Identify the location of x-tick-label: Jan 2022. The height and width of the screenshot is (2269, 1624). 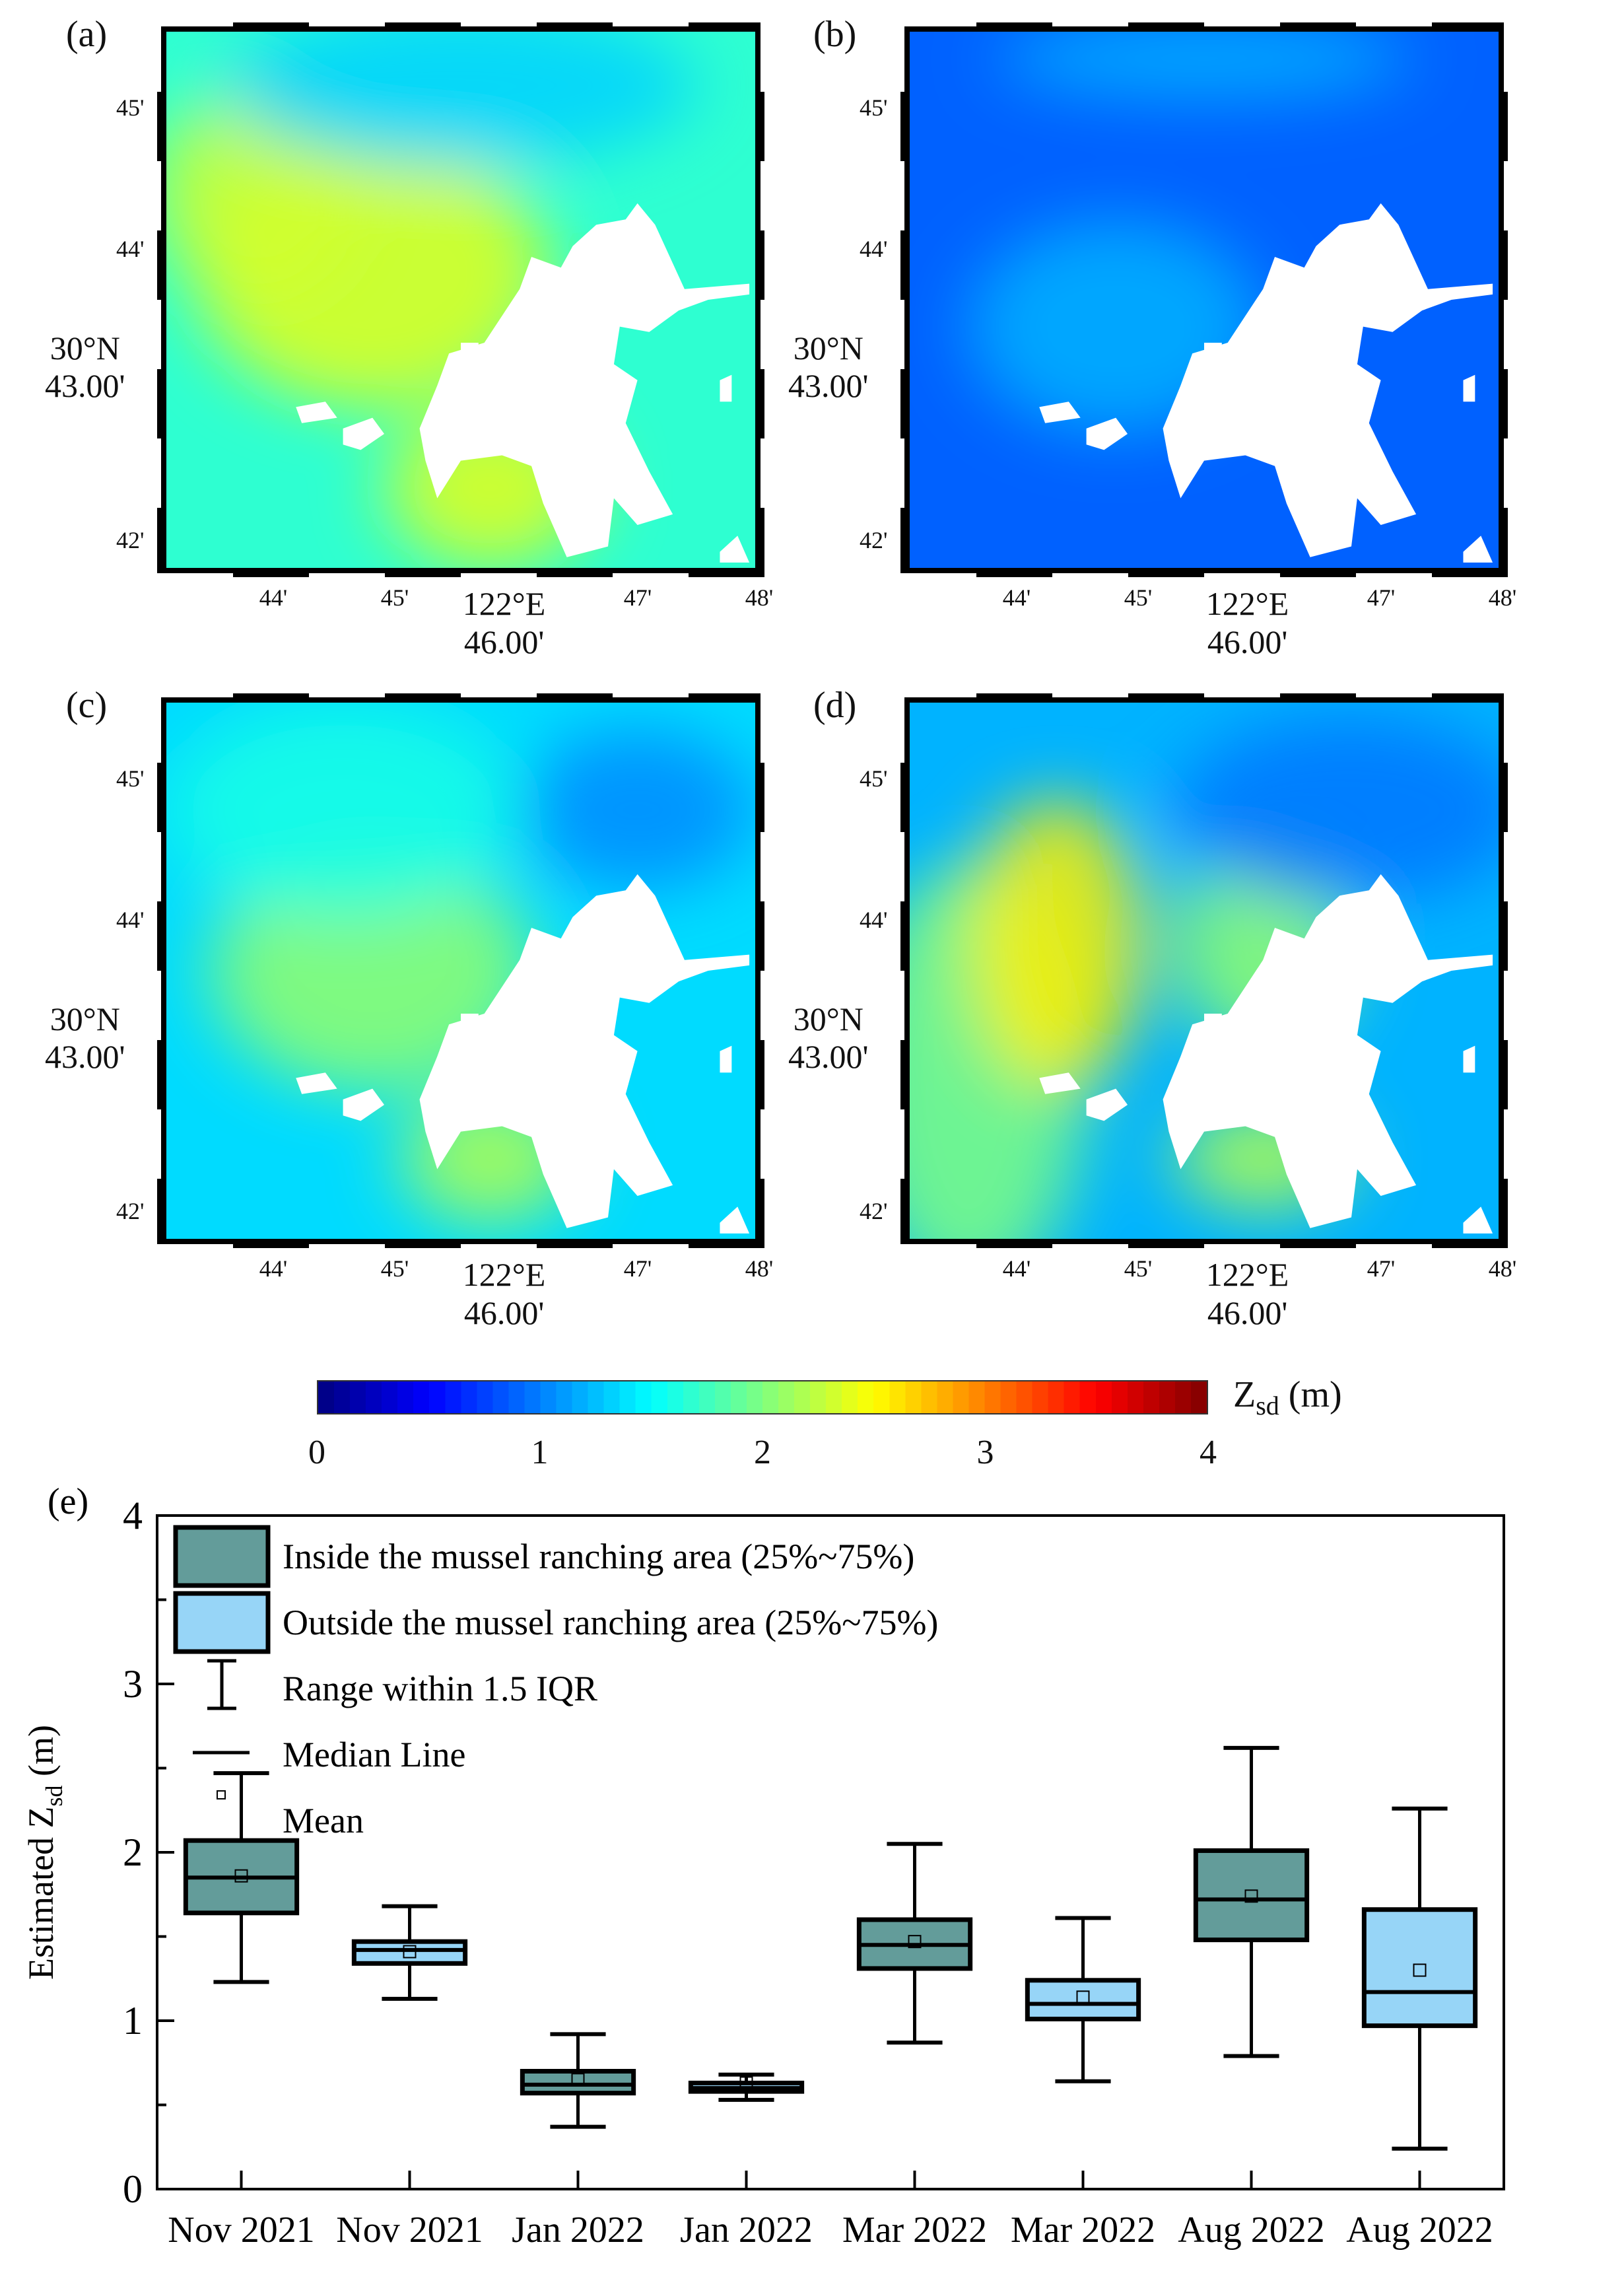
(747, 2230).